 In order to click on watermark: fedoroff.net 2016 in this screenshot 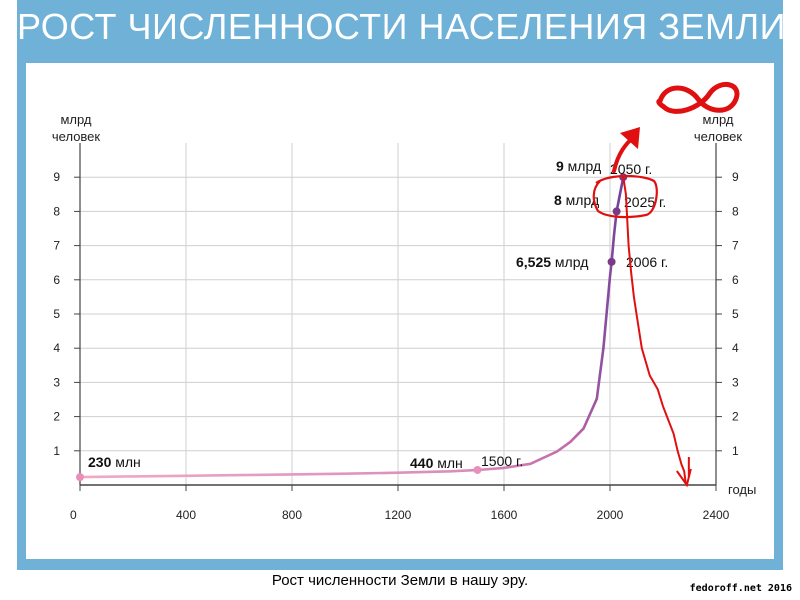, I will do `click(740, 588)`.